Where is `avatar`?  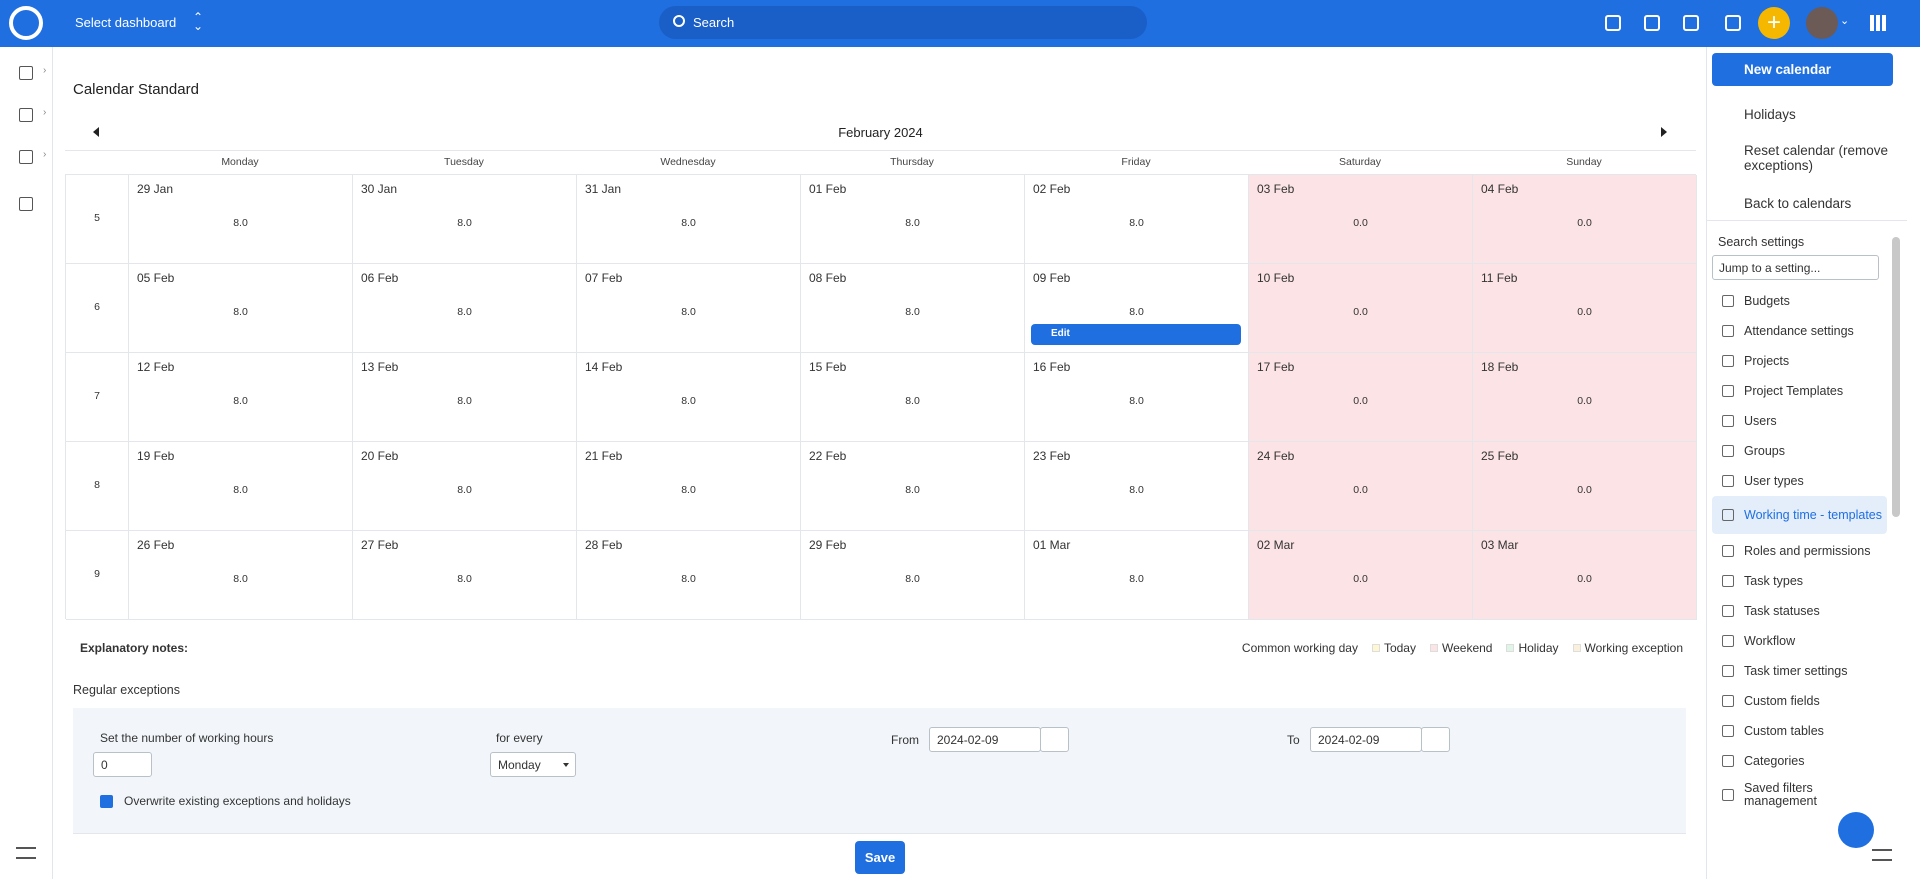 avatar is located at coordinates (1822, 23).